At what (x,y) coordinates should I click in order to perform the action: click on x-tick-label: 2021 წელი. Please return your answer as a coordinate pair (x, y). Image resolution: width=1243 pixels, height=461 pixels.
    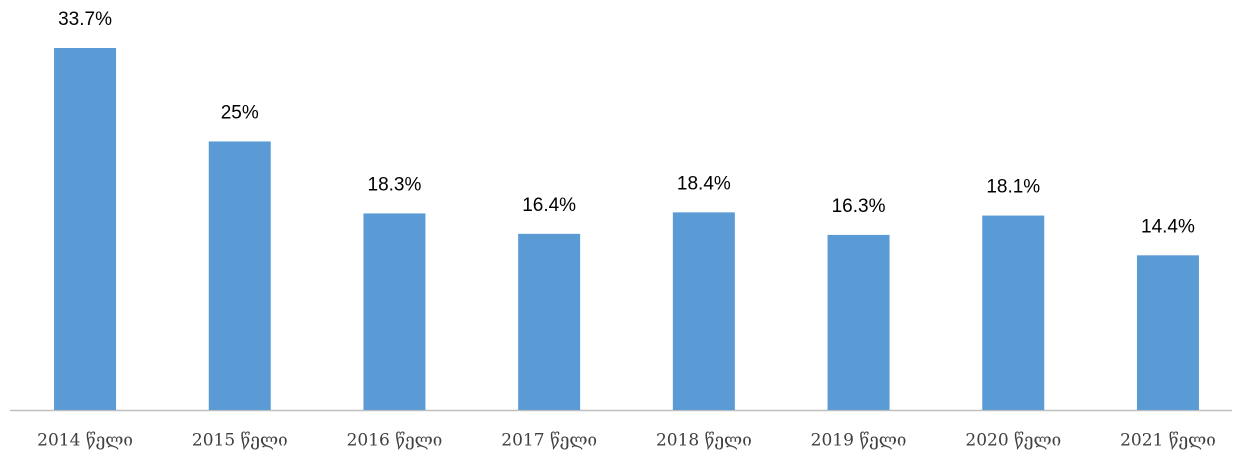
    Looking at the image, I should click on (1168, 441).